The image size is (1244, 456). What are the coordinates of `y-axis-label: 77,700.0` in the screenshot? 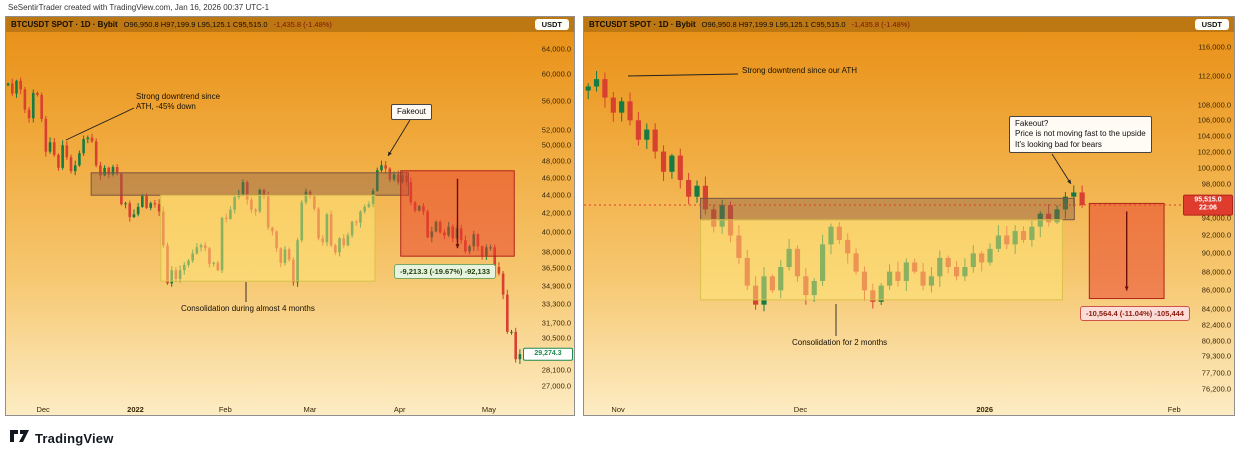 It's located at (1216, 373).